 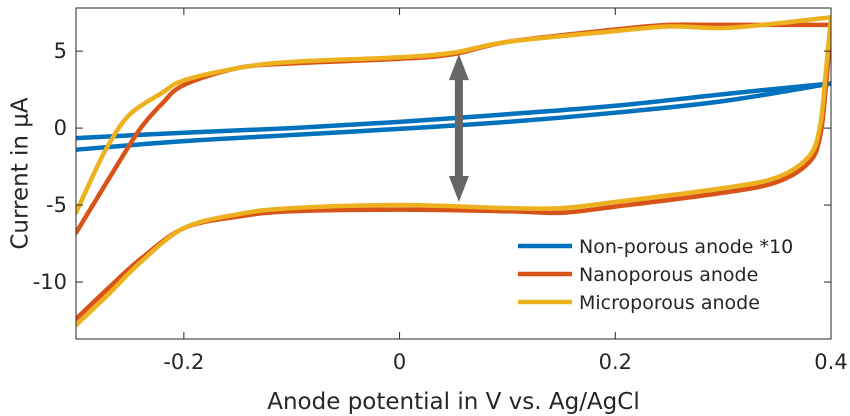 What do you see at coordinates (453, 402) in the screenshot?
I see `x-axis-label: Anode potential in V vs. Ag/AgCl` at bounding box center [453, 402].